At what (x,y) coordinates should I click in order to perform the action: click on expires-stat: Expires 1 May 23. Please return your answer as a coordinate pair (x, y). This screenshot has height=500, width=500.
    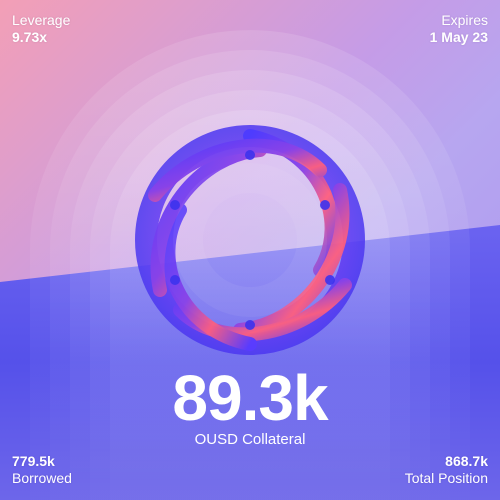
    Looking at the image, I should click on (459, 29).